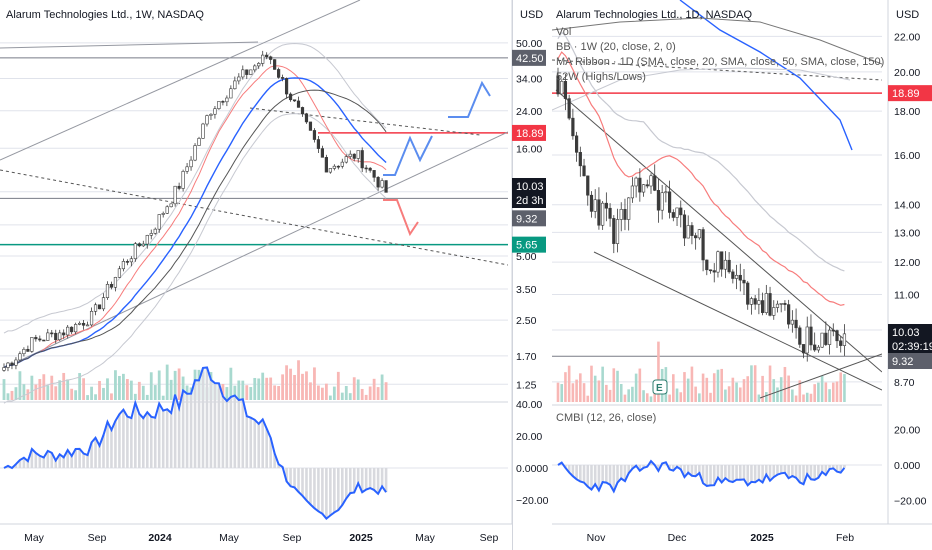 This screenshot has width=932, height=550. Describe the element at coordinates (425, 538) in the screenshot. I see `left-x-tick: May` at that location.